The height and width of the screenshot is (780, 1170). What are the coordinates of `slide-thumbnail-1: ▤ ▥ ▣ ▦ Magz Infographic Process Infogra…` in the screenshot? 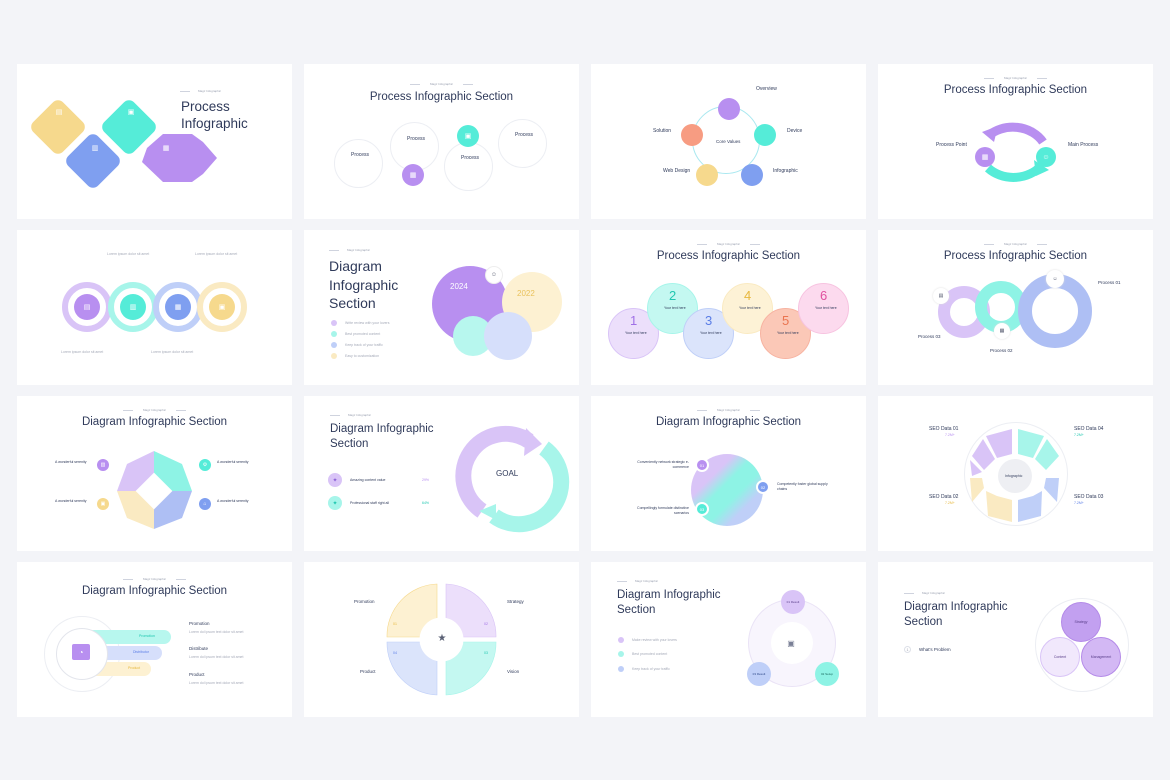 It's located at (154, 141).